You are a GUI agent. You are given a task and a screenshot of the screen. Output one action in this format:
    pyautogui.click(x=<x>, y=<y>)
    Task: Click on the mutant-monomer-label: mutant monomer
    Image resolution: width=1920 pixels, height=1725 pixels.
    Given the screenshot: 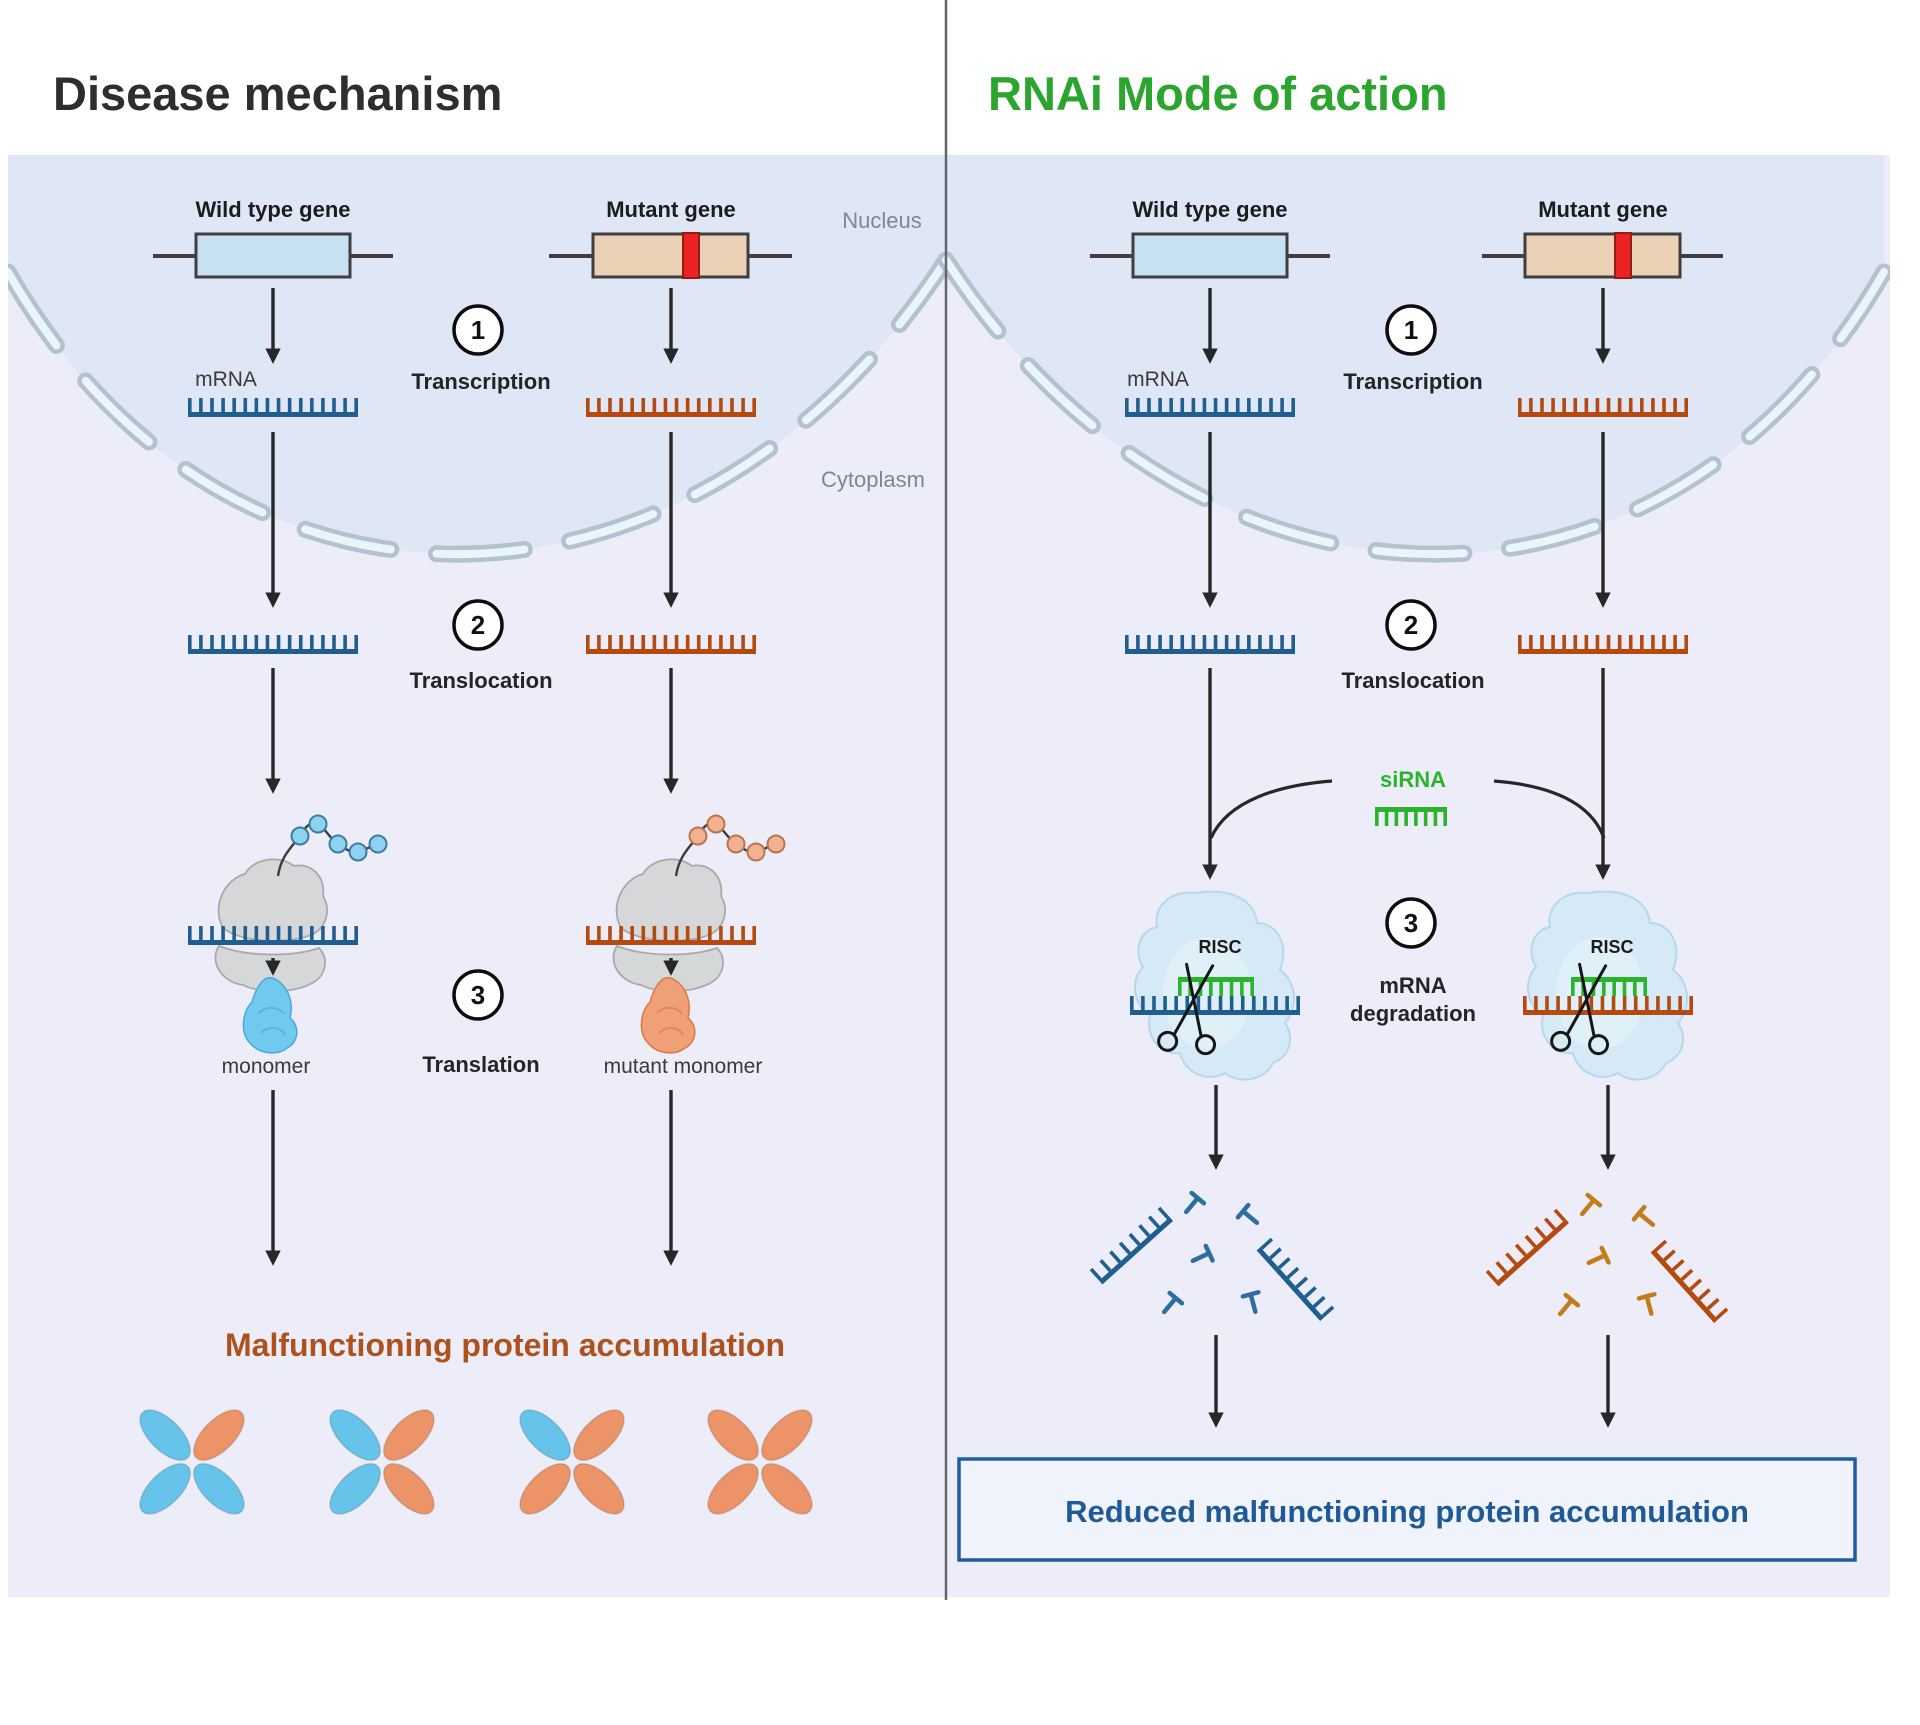 What is the action you would take?
    pyautogui.click(x=683, y=1066)
    